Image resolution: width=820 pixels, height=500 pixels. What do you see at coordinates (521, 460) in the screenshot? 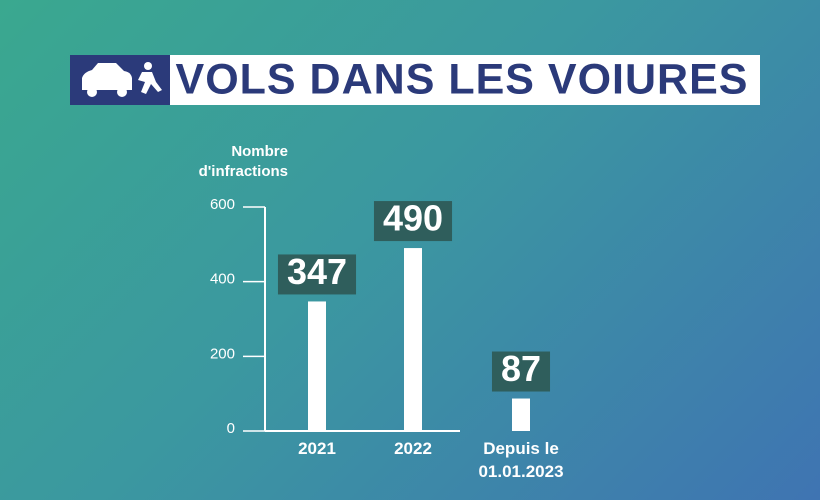
I see `x-tick-label: Depuis le 01.01.2023` at bounding box center [521, 460].